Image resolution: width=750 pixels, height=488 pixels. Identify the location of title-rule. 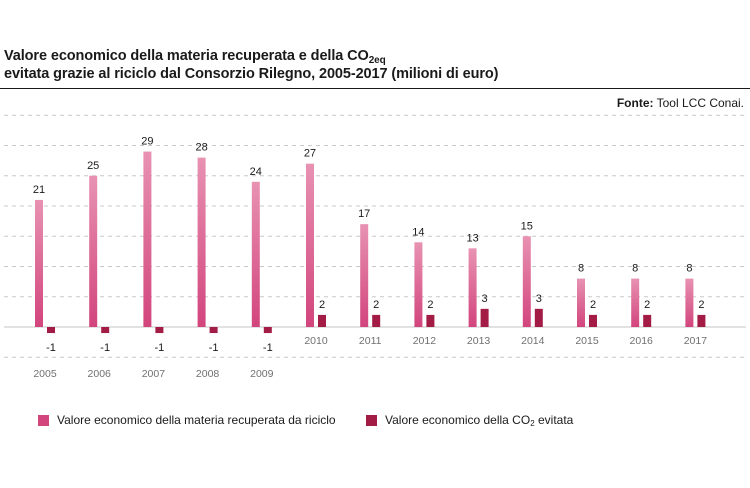
(375, 88).